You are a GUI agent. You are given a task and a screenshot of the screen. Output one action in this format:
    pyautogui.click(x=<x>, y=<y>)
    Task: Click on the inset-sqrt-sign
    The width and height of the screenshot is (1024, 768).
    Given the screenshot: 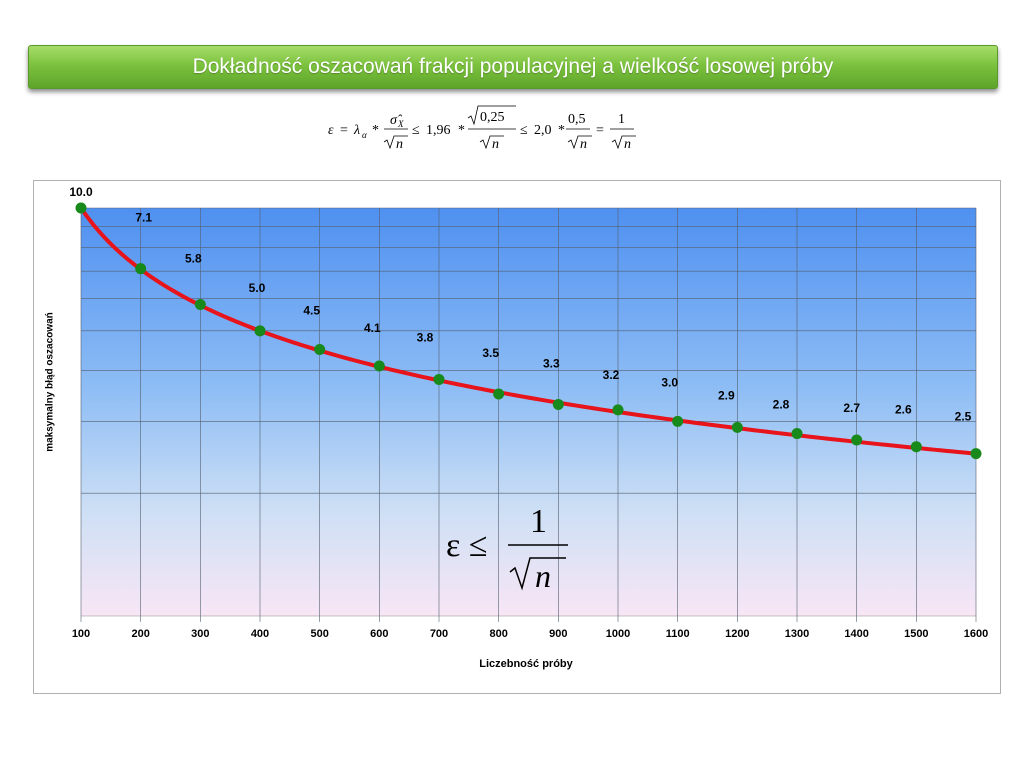 What is the action you would take?
    pyautogui.click(x=537, y=574)
    